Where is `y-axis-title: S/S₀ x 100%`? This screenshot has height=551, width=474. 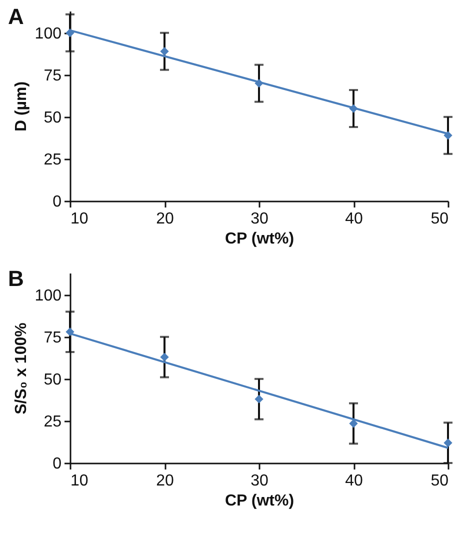 y-axis-title: S/S₀ x 100% is located at coordinates (21, 368).